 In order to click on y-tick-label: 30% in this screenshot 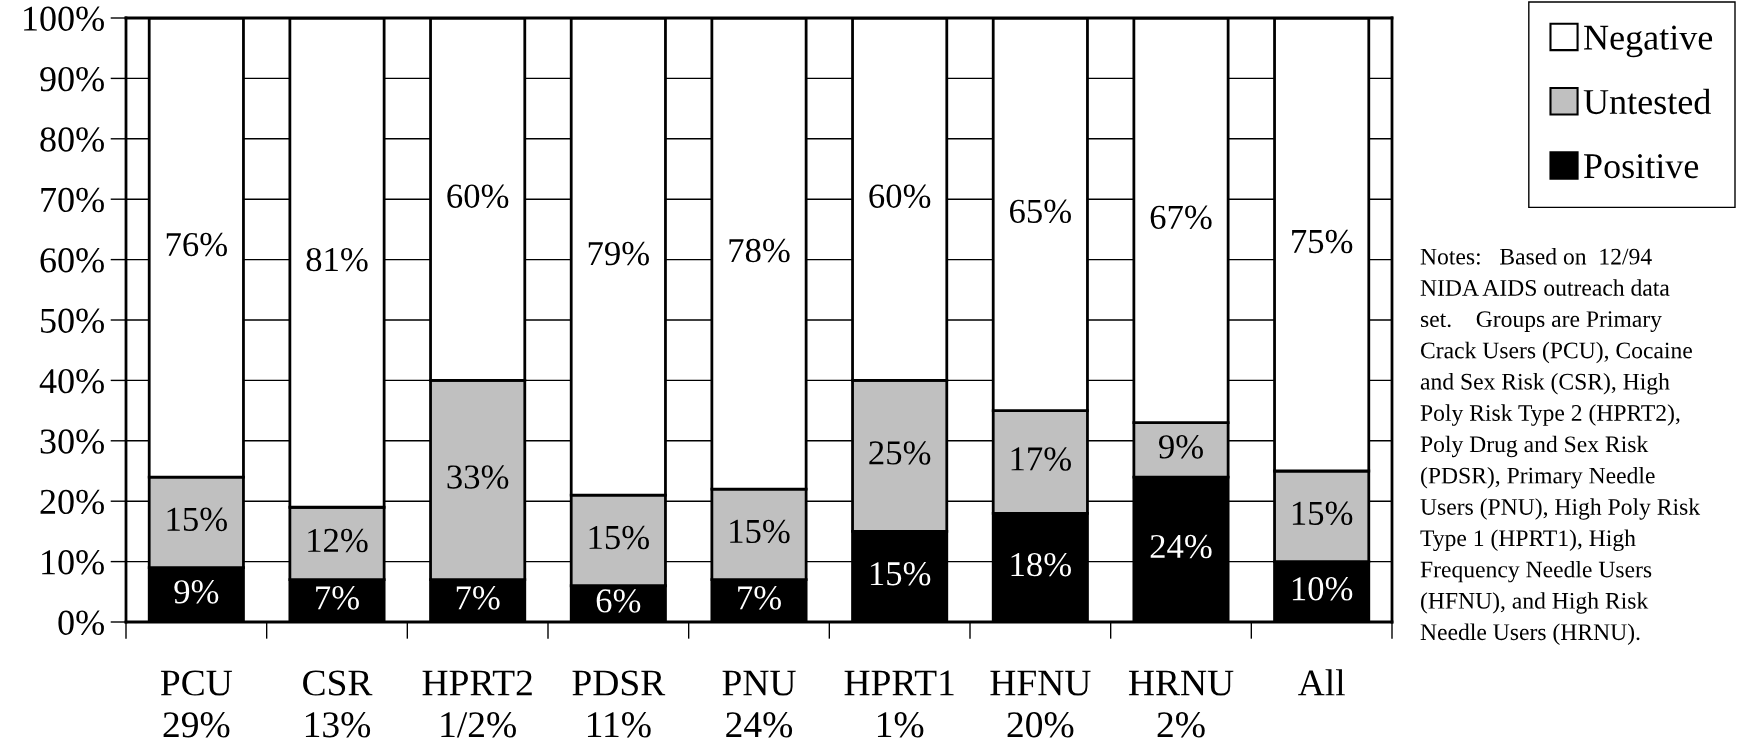, I will do `click(72, 441)`.